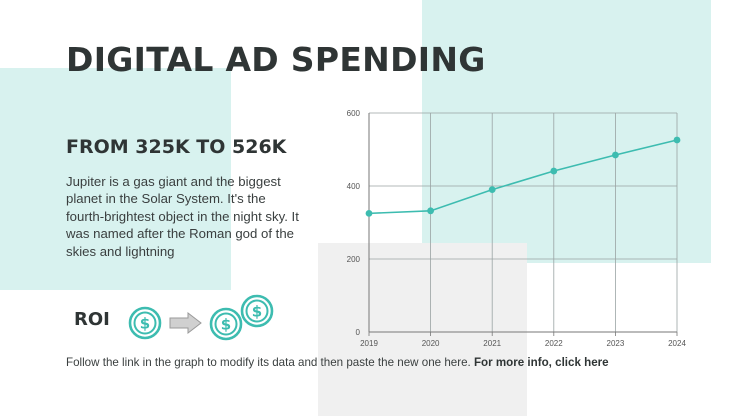 This screenshot has width=740, height=416. What do you see at coordinates (554, 343) in the screenshot?
I see `x-tick-label: 2022` at bounding box center [554, 343].